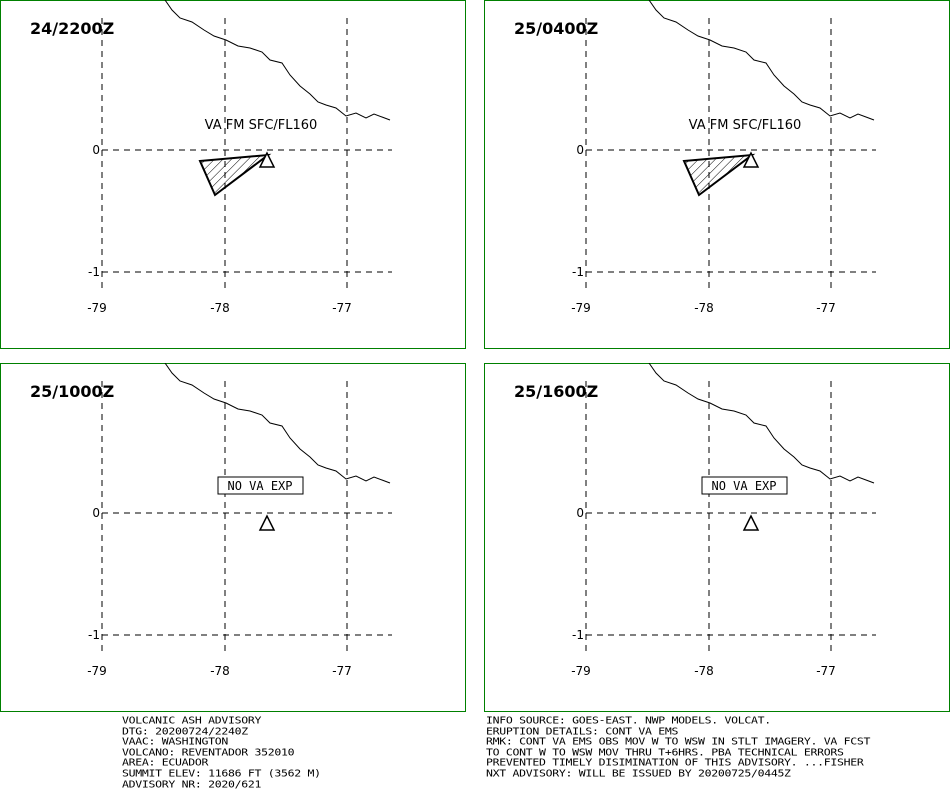 The image size is (950, 812). What do you see at coordinates (556, 391) in the screenshot?
I see `valid-time: 25/1600Z` at bounding box center [556, 391].